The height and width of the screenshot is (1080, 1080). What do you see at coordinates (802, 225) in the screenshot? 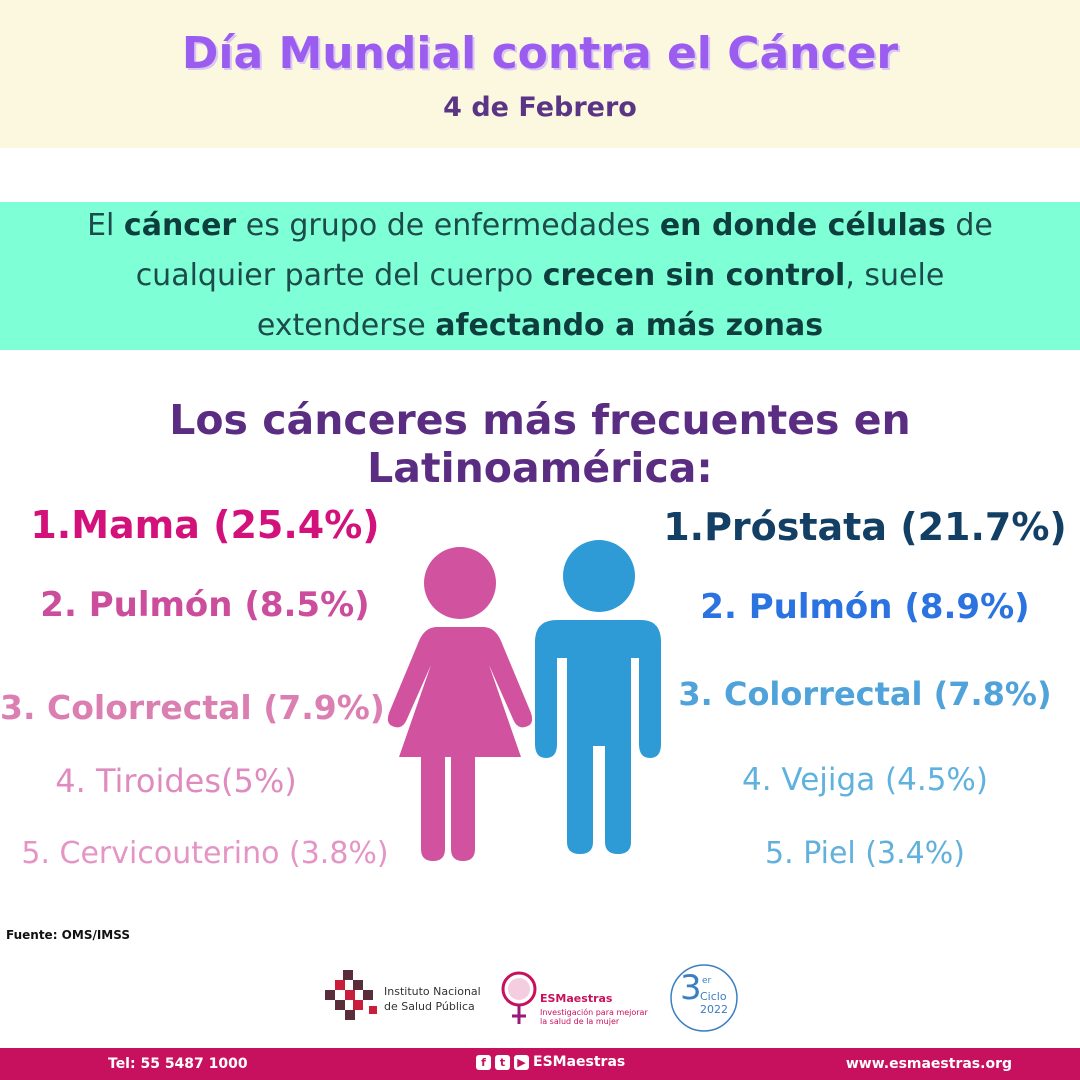
I see `definition-emphasis: en donde células` at bounding box center [802, 225].